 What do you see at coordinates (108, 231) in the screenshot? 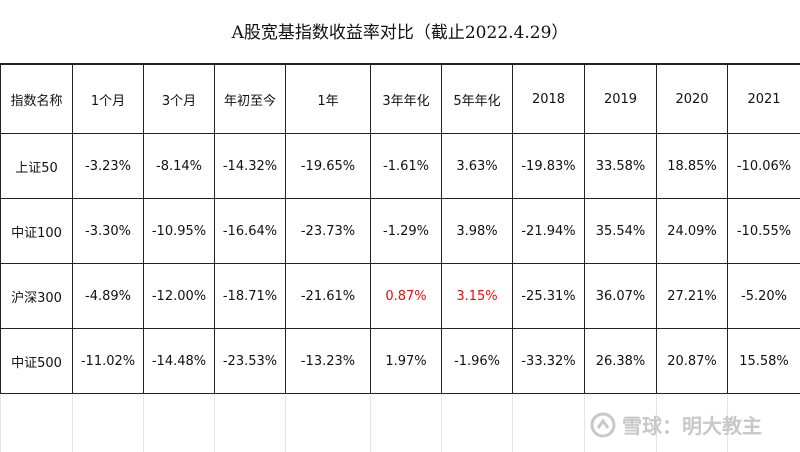
I see `value-cell: -3.30%` at bounding box center [108, 231].